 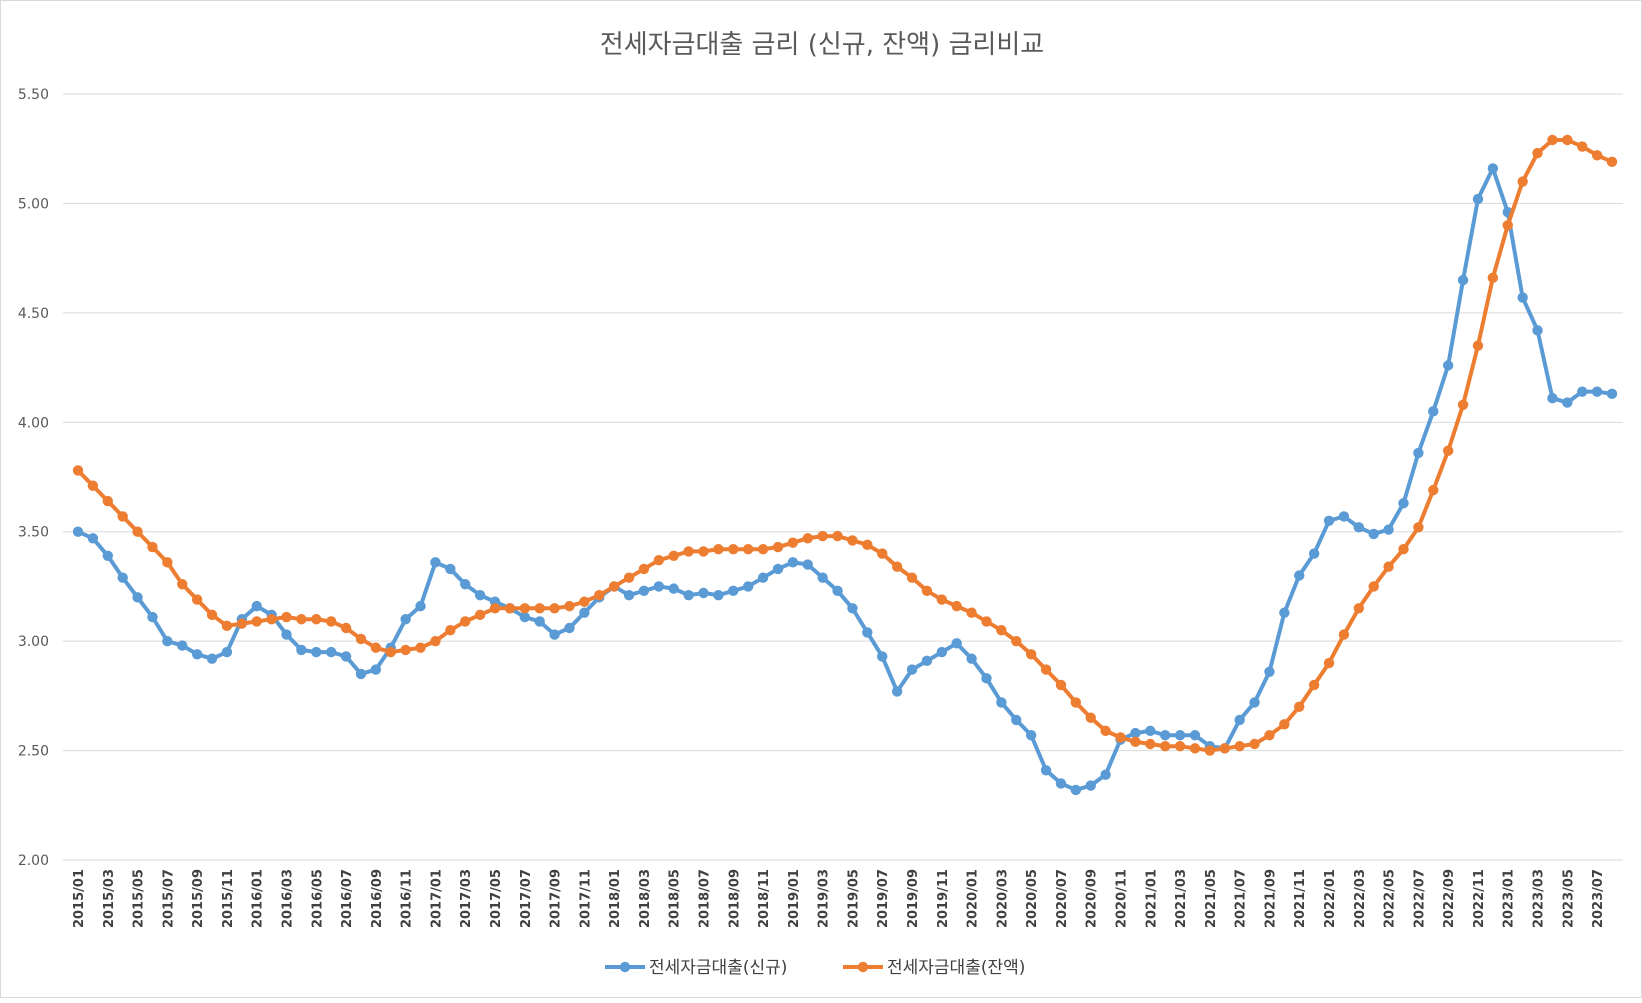 I want to click on x-tick-label: 2019/07, so click(x=883, y=898).